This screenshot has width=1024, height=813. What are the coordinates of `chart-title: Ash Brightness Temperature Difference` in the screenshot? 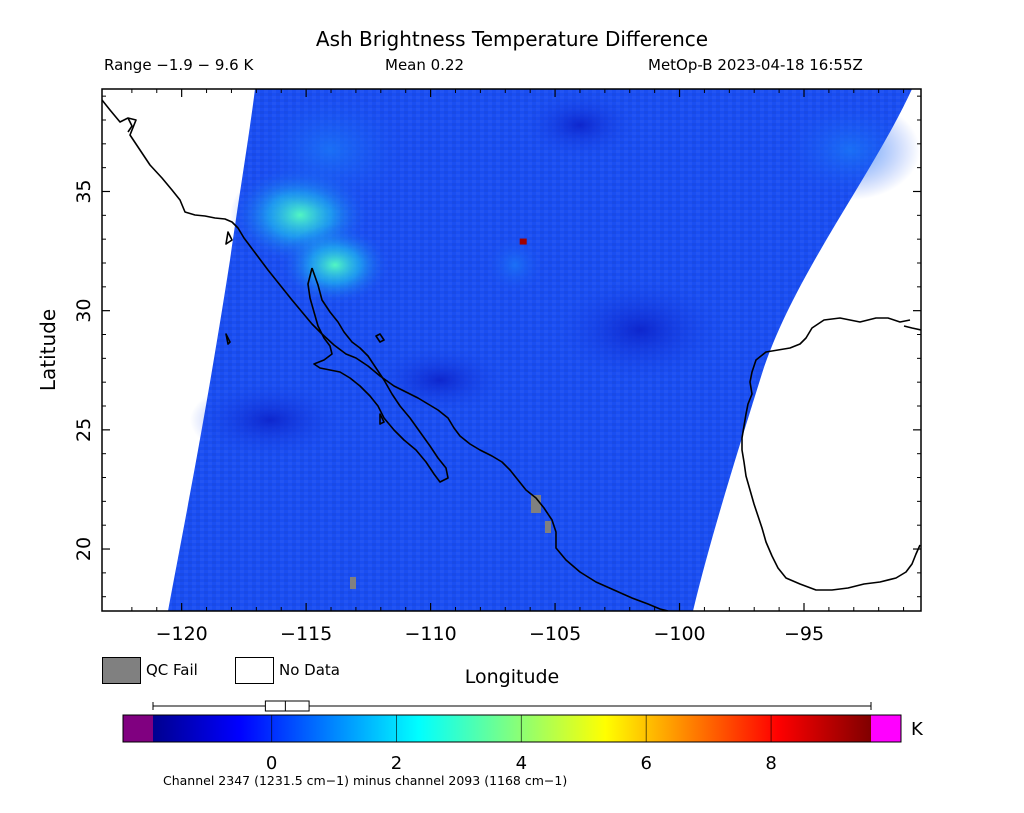 It's located at (512, 39).